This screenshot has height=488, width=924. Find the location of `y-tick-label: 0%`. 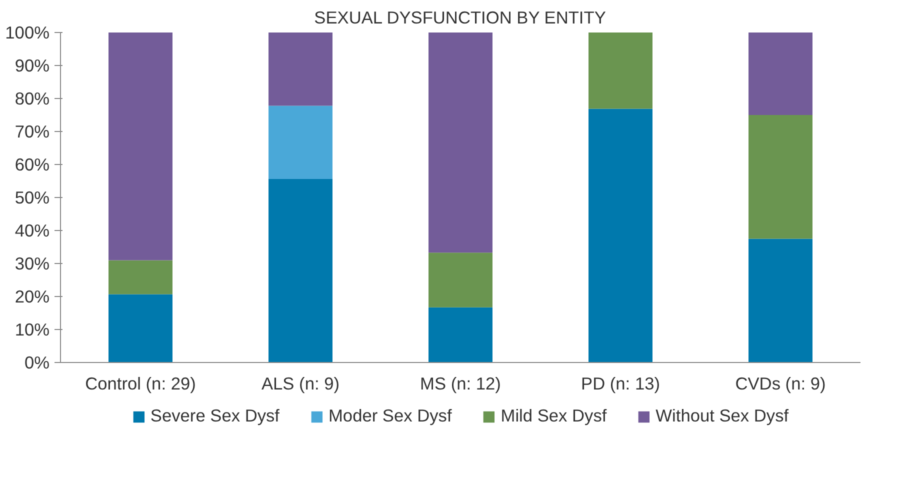

y-tick-label: 0% is located at coordinates (37, 362).